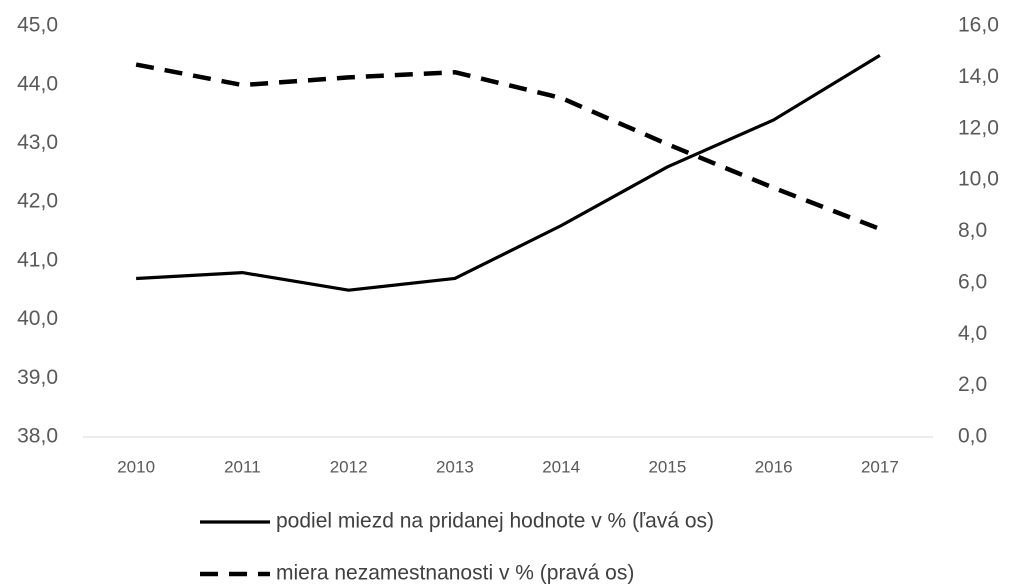 The height and width of the screenshot is (587, 1017). I want to click on y2-tick-label: 10,0, so click(978, 179).